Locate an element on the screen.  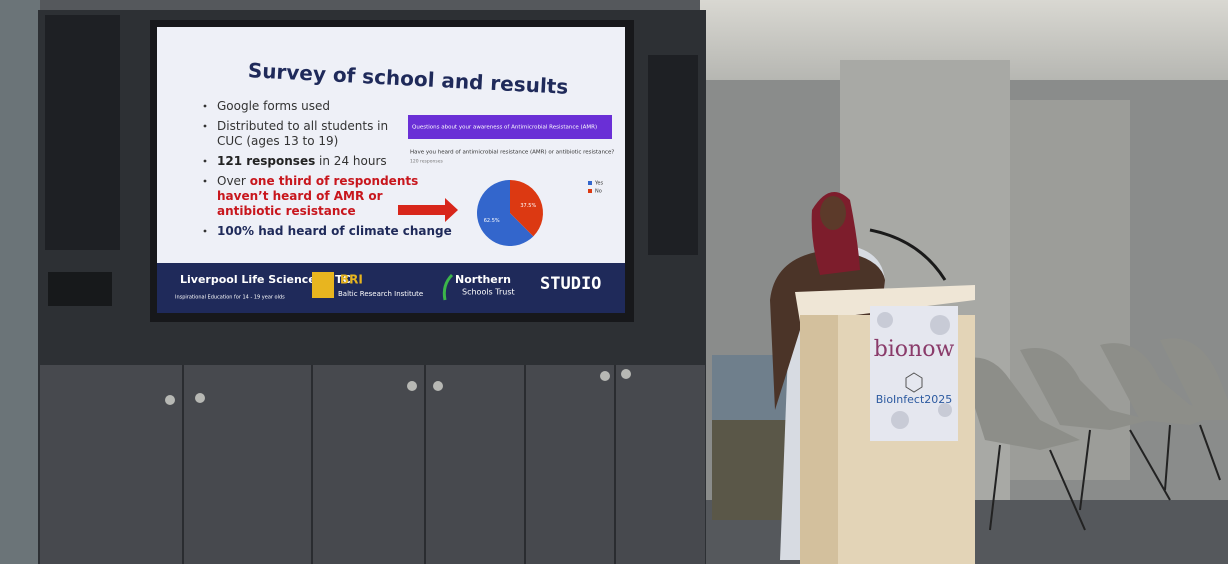
cabinet-knobs is located at coordinates (398, 387).